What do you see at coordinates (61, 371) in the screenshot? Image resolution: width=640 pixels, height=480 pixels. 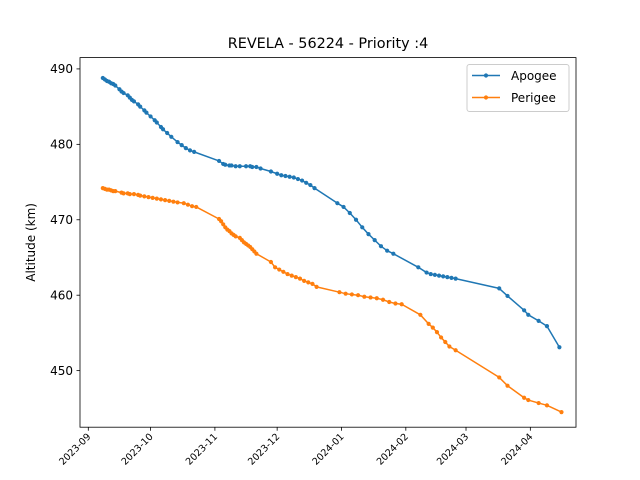 I see `y-tick-label: 450` at bounding box center [61, 371].